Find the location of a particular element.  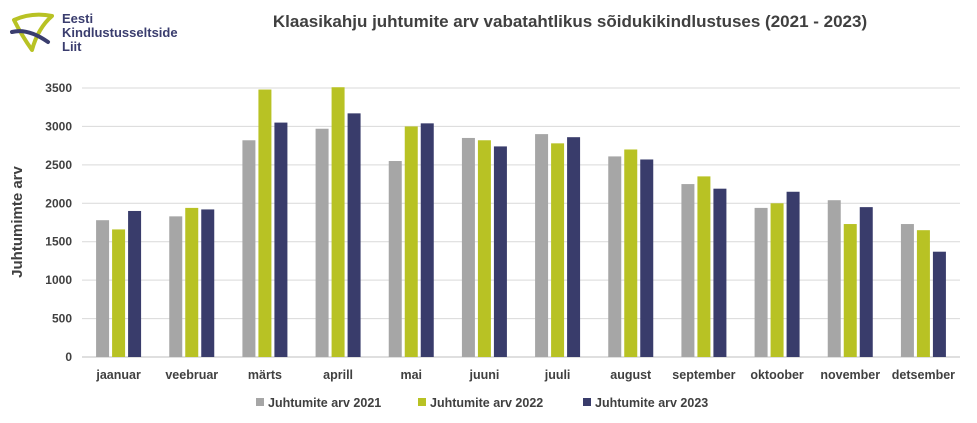

y-tick-label: 3000 is located at coordinates (58, 126).